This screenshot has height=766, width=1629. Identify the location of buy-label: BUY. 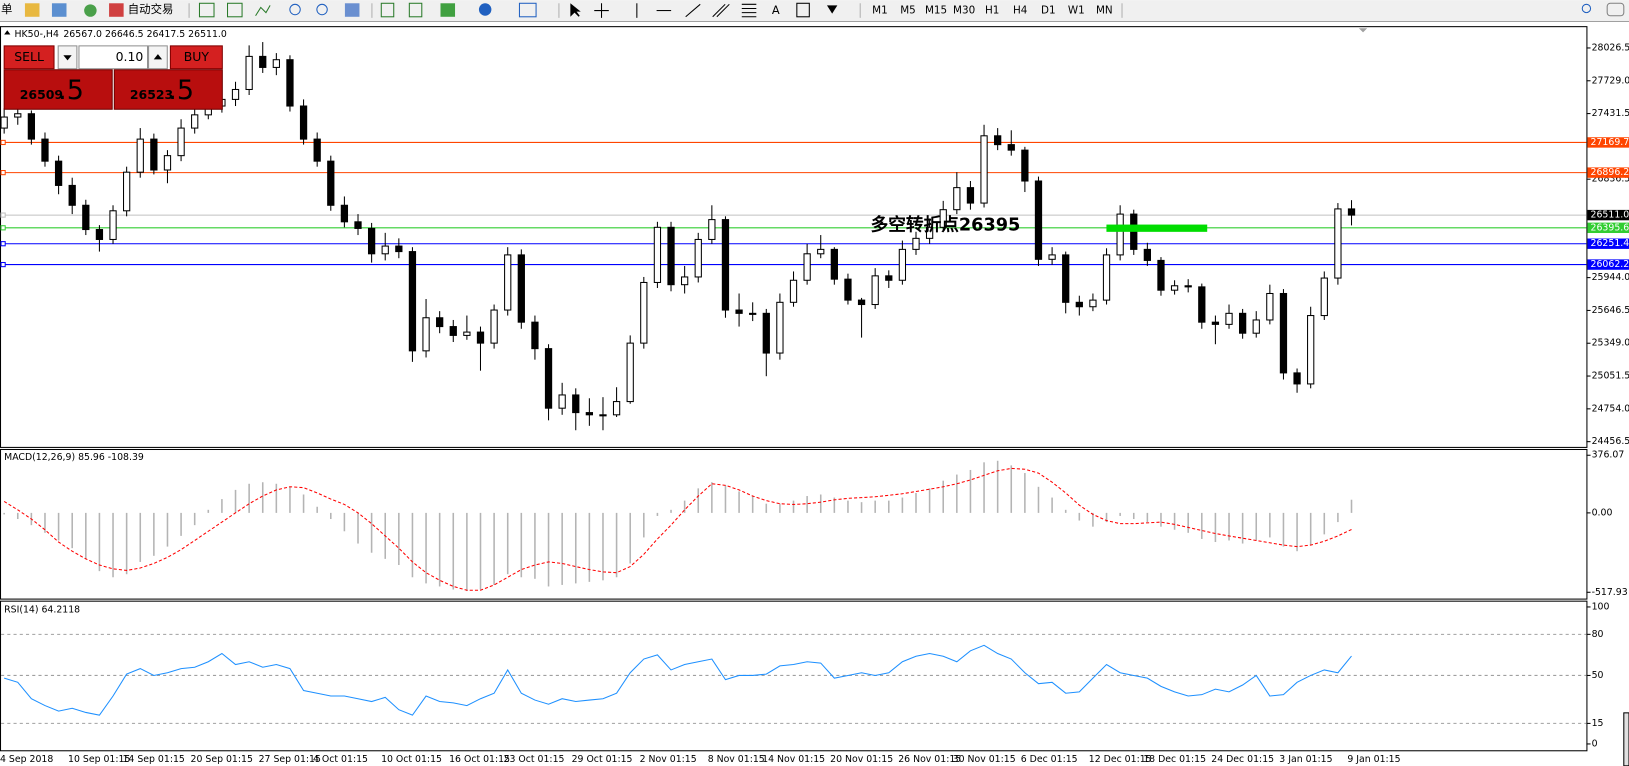
(197, 56).